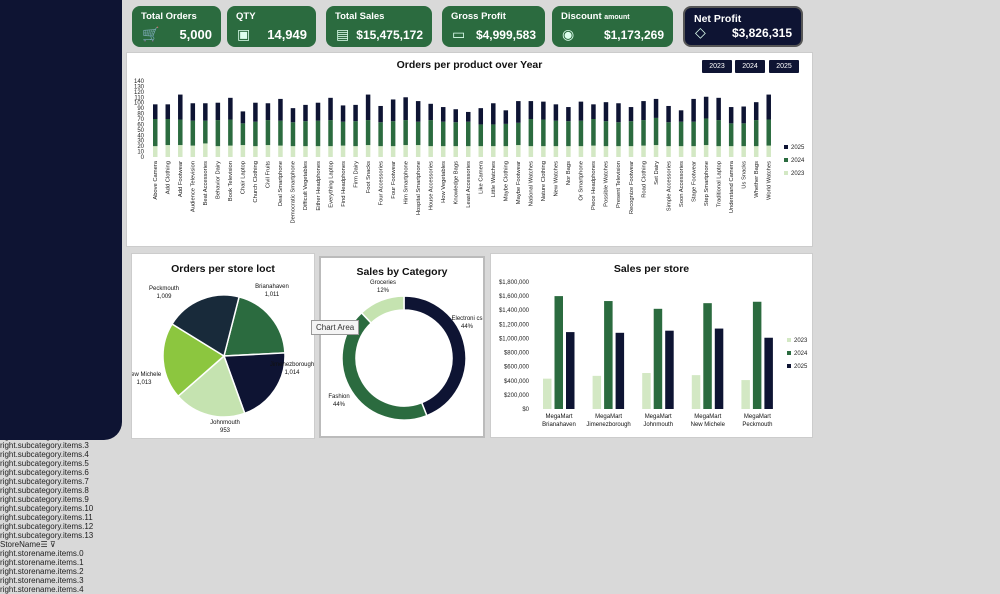  What do you see at coordinates (608, 425) in the screenshot?
I see `x-tick-line2: Jimenezborough` at bounding box center [608, 425].